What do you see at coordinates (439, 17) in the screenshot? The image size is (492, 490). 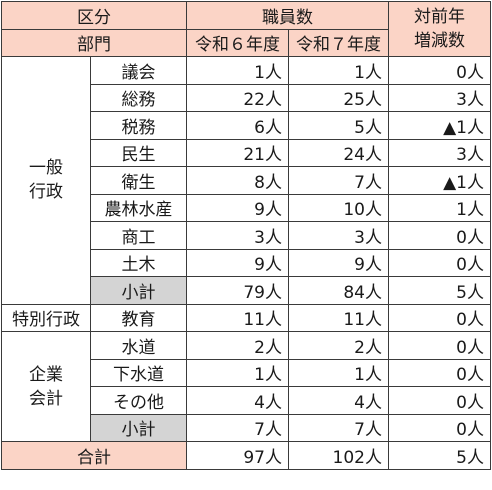 I see `header-change-line1: 対前年` at bounding box center [439, 17].